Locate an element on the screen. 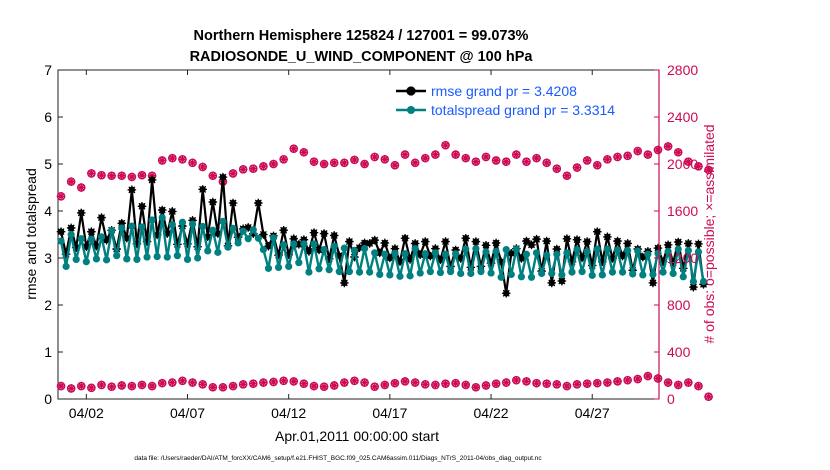 This screenshot has height=470, width=830. y2-tick-label: 0 is located at coordinates (671, 399).